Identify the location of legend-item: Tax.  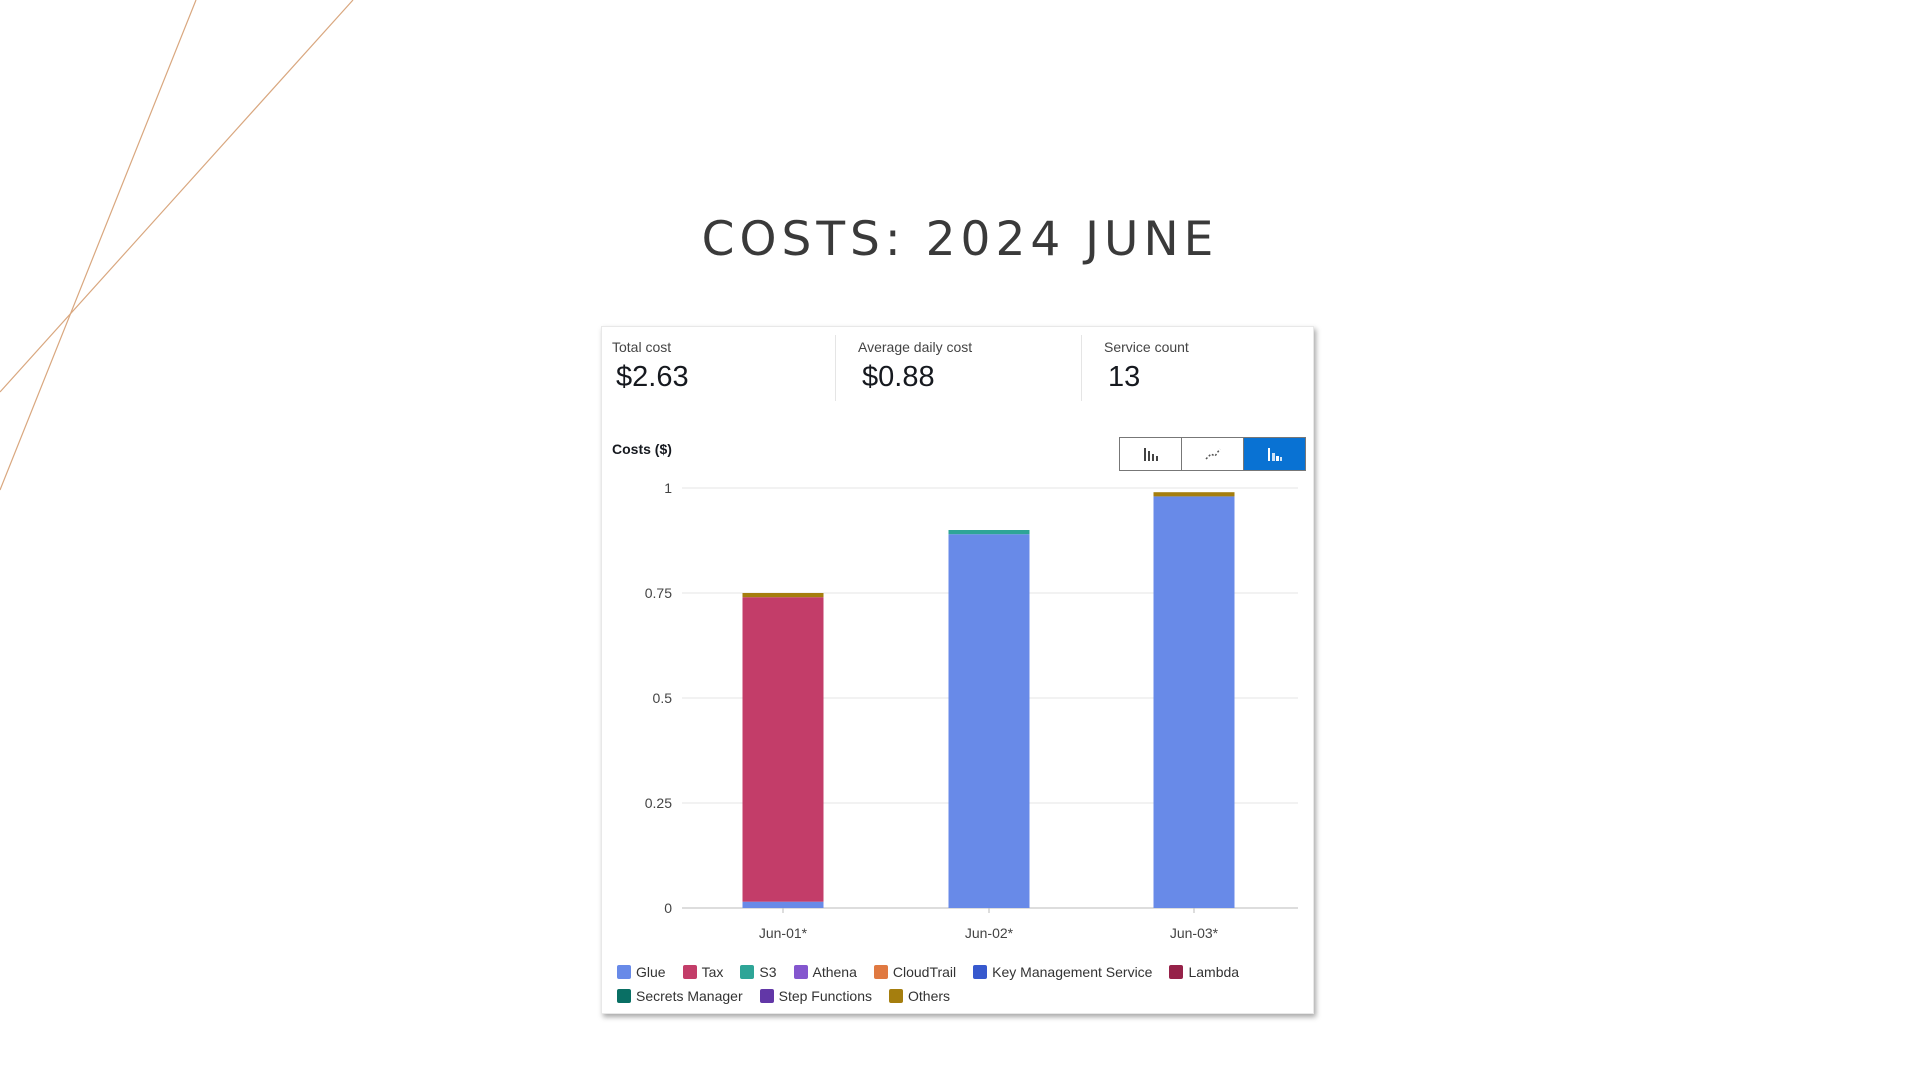
(703, 972).